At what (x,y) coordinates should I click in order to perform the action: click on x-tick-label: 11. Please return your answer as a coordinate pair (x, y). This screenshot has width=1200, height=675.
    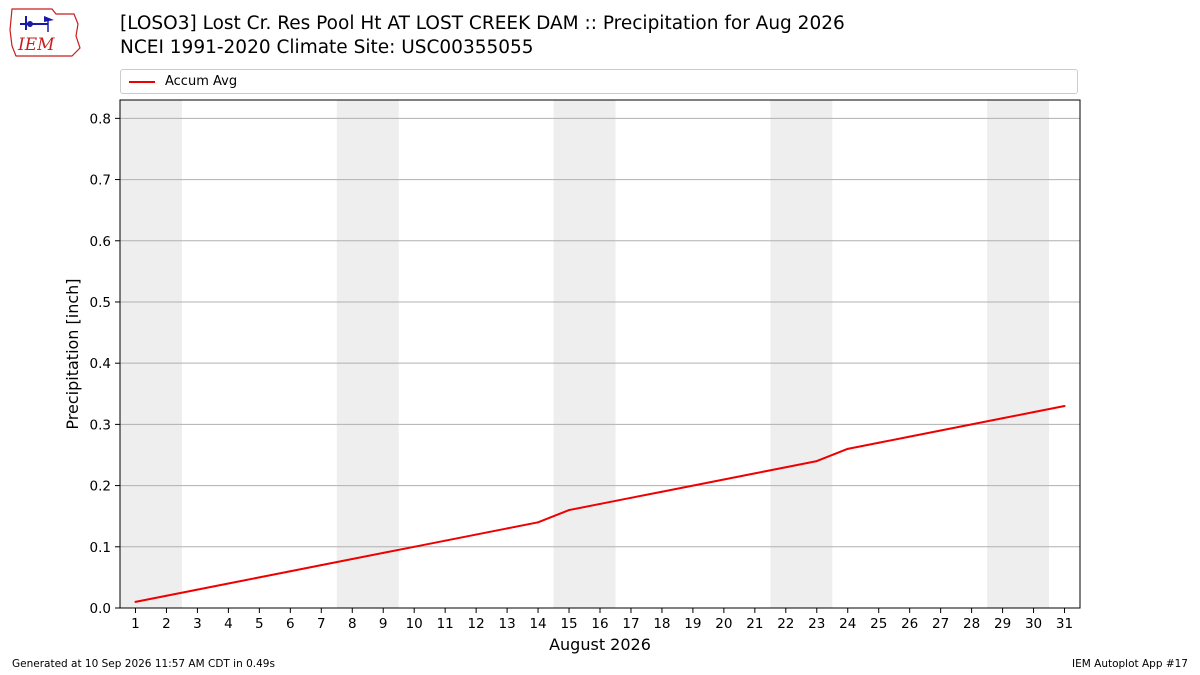
    Looking at the image, I should click on (445, 624).